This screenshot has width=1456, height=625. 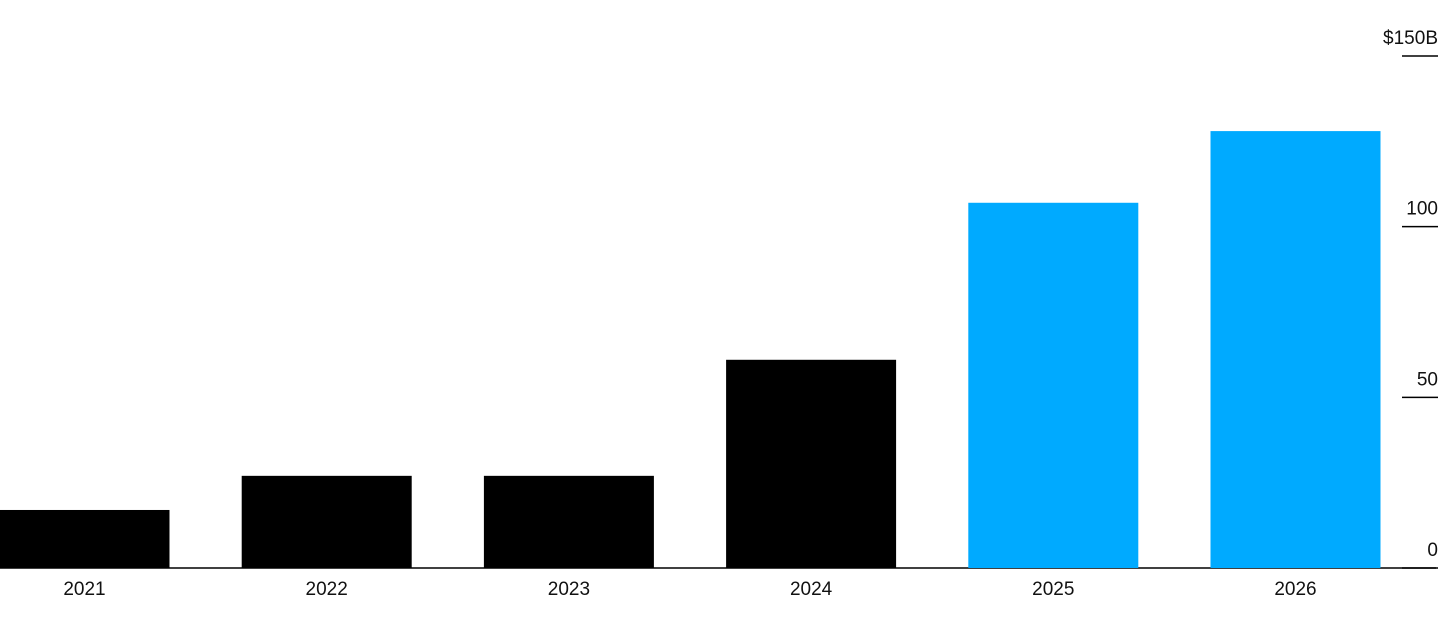 I want to click on x-tick-label: 2023, so click(x=569, y=589).